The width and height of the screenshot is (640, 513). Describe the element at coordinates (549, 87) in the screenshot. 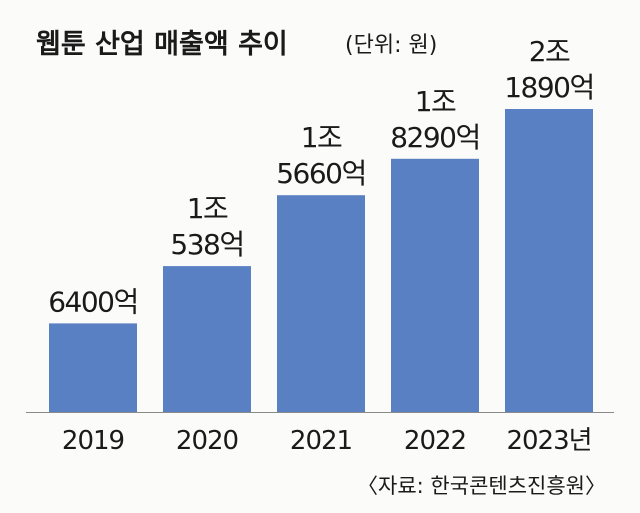

I see `data-label-2023년-line2: 1890억` at that location.